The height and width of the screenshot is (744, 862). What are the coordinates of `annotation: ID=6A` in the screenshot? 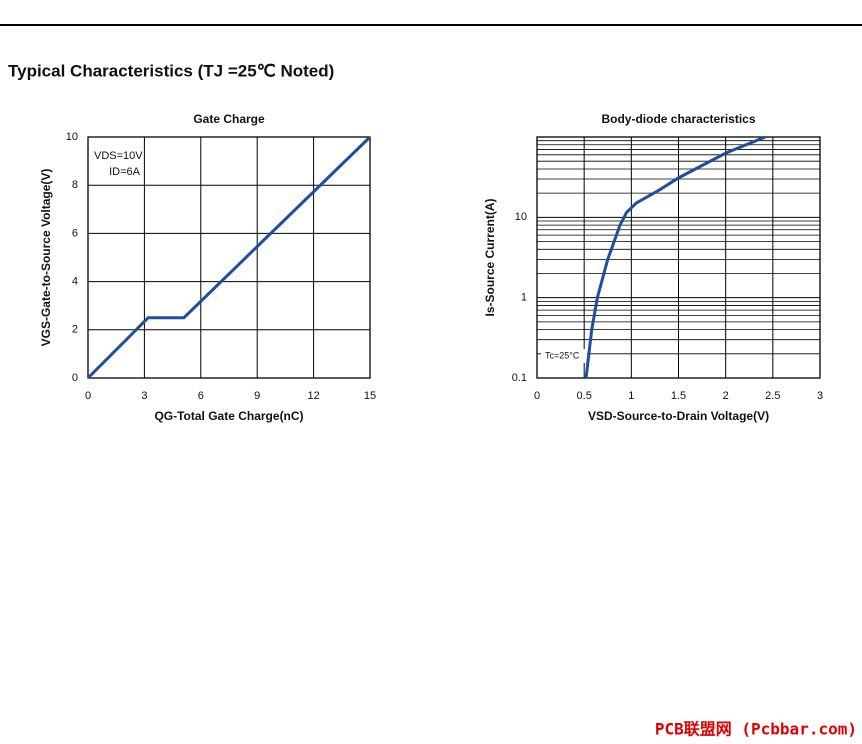 It's located at (125, 172).